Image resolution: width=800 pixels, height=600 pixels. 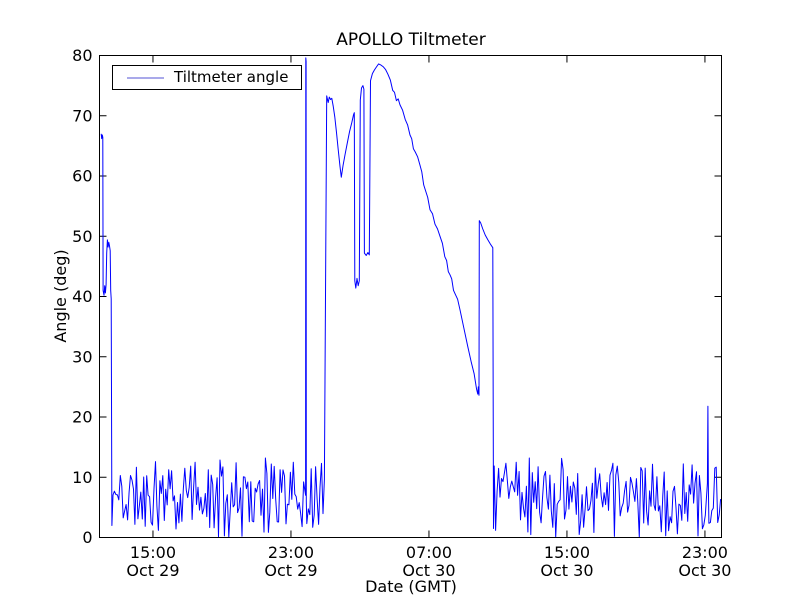 What do you see at coordinates (82, 356) in the screenshot?
I see `y-tick-label: 30` at bounding box center [82, 356].